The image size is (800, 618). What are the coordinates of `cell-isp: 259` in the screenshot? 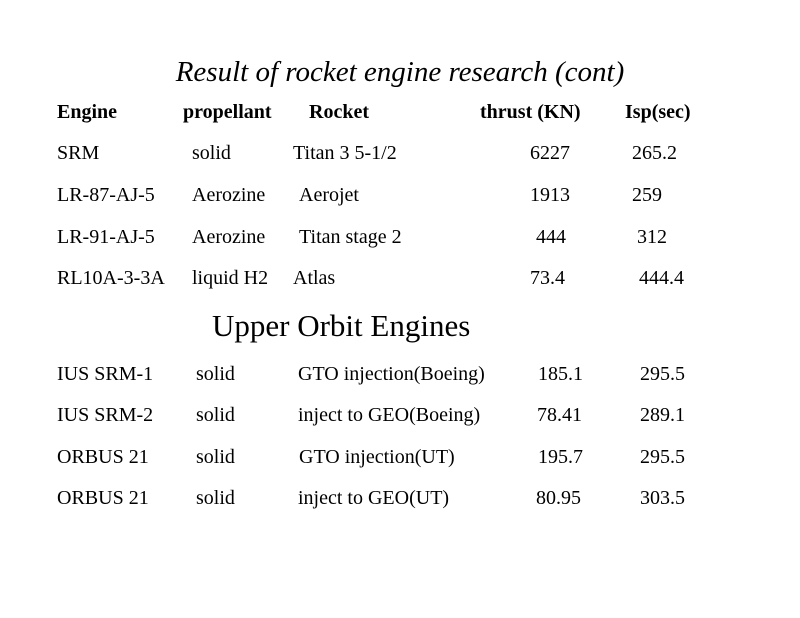 It's located at (647, 195).